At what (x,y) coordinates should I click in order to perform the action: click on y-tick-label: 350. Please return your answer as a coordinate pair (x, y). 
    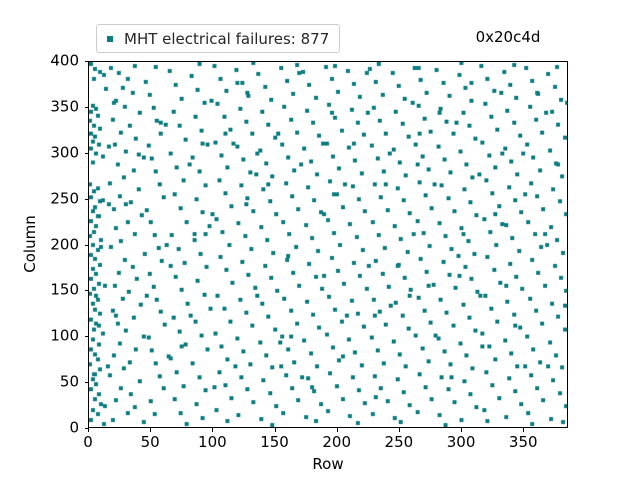
    Looking at the image, I should click on (64, 106).